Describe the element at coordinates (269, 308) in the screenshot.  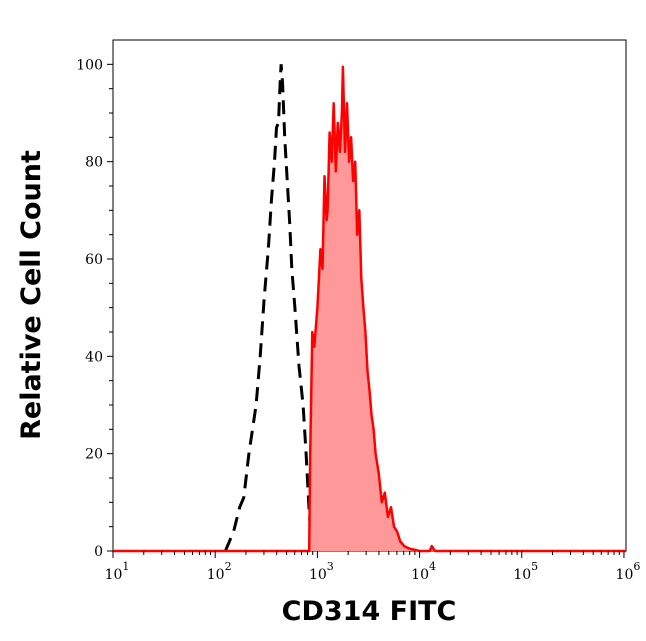
I see `isotype-control-histogram-line` at that location.